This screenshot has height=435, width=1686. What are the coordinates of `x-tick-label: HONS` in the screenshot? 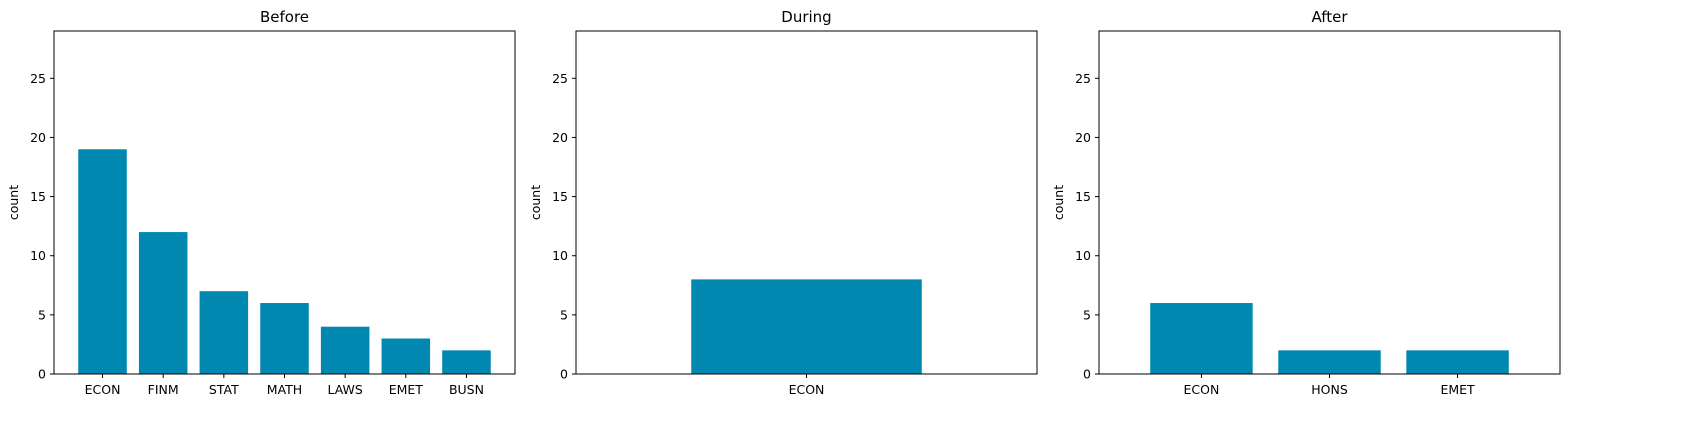 It's located at (1329, 389).